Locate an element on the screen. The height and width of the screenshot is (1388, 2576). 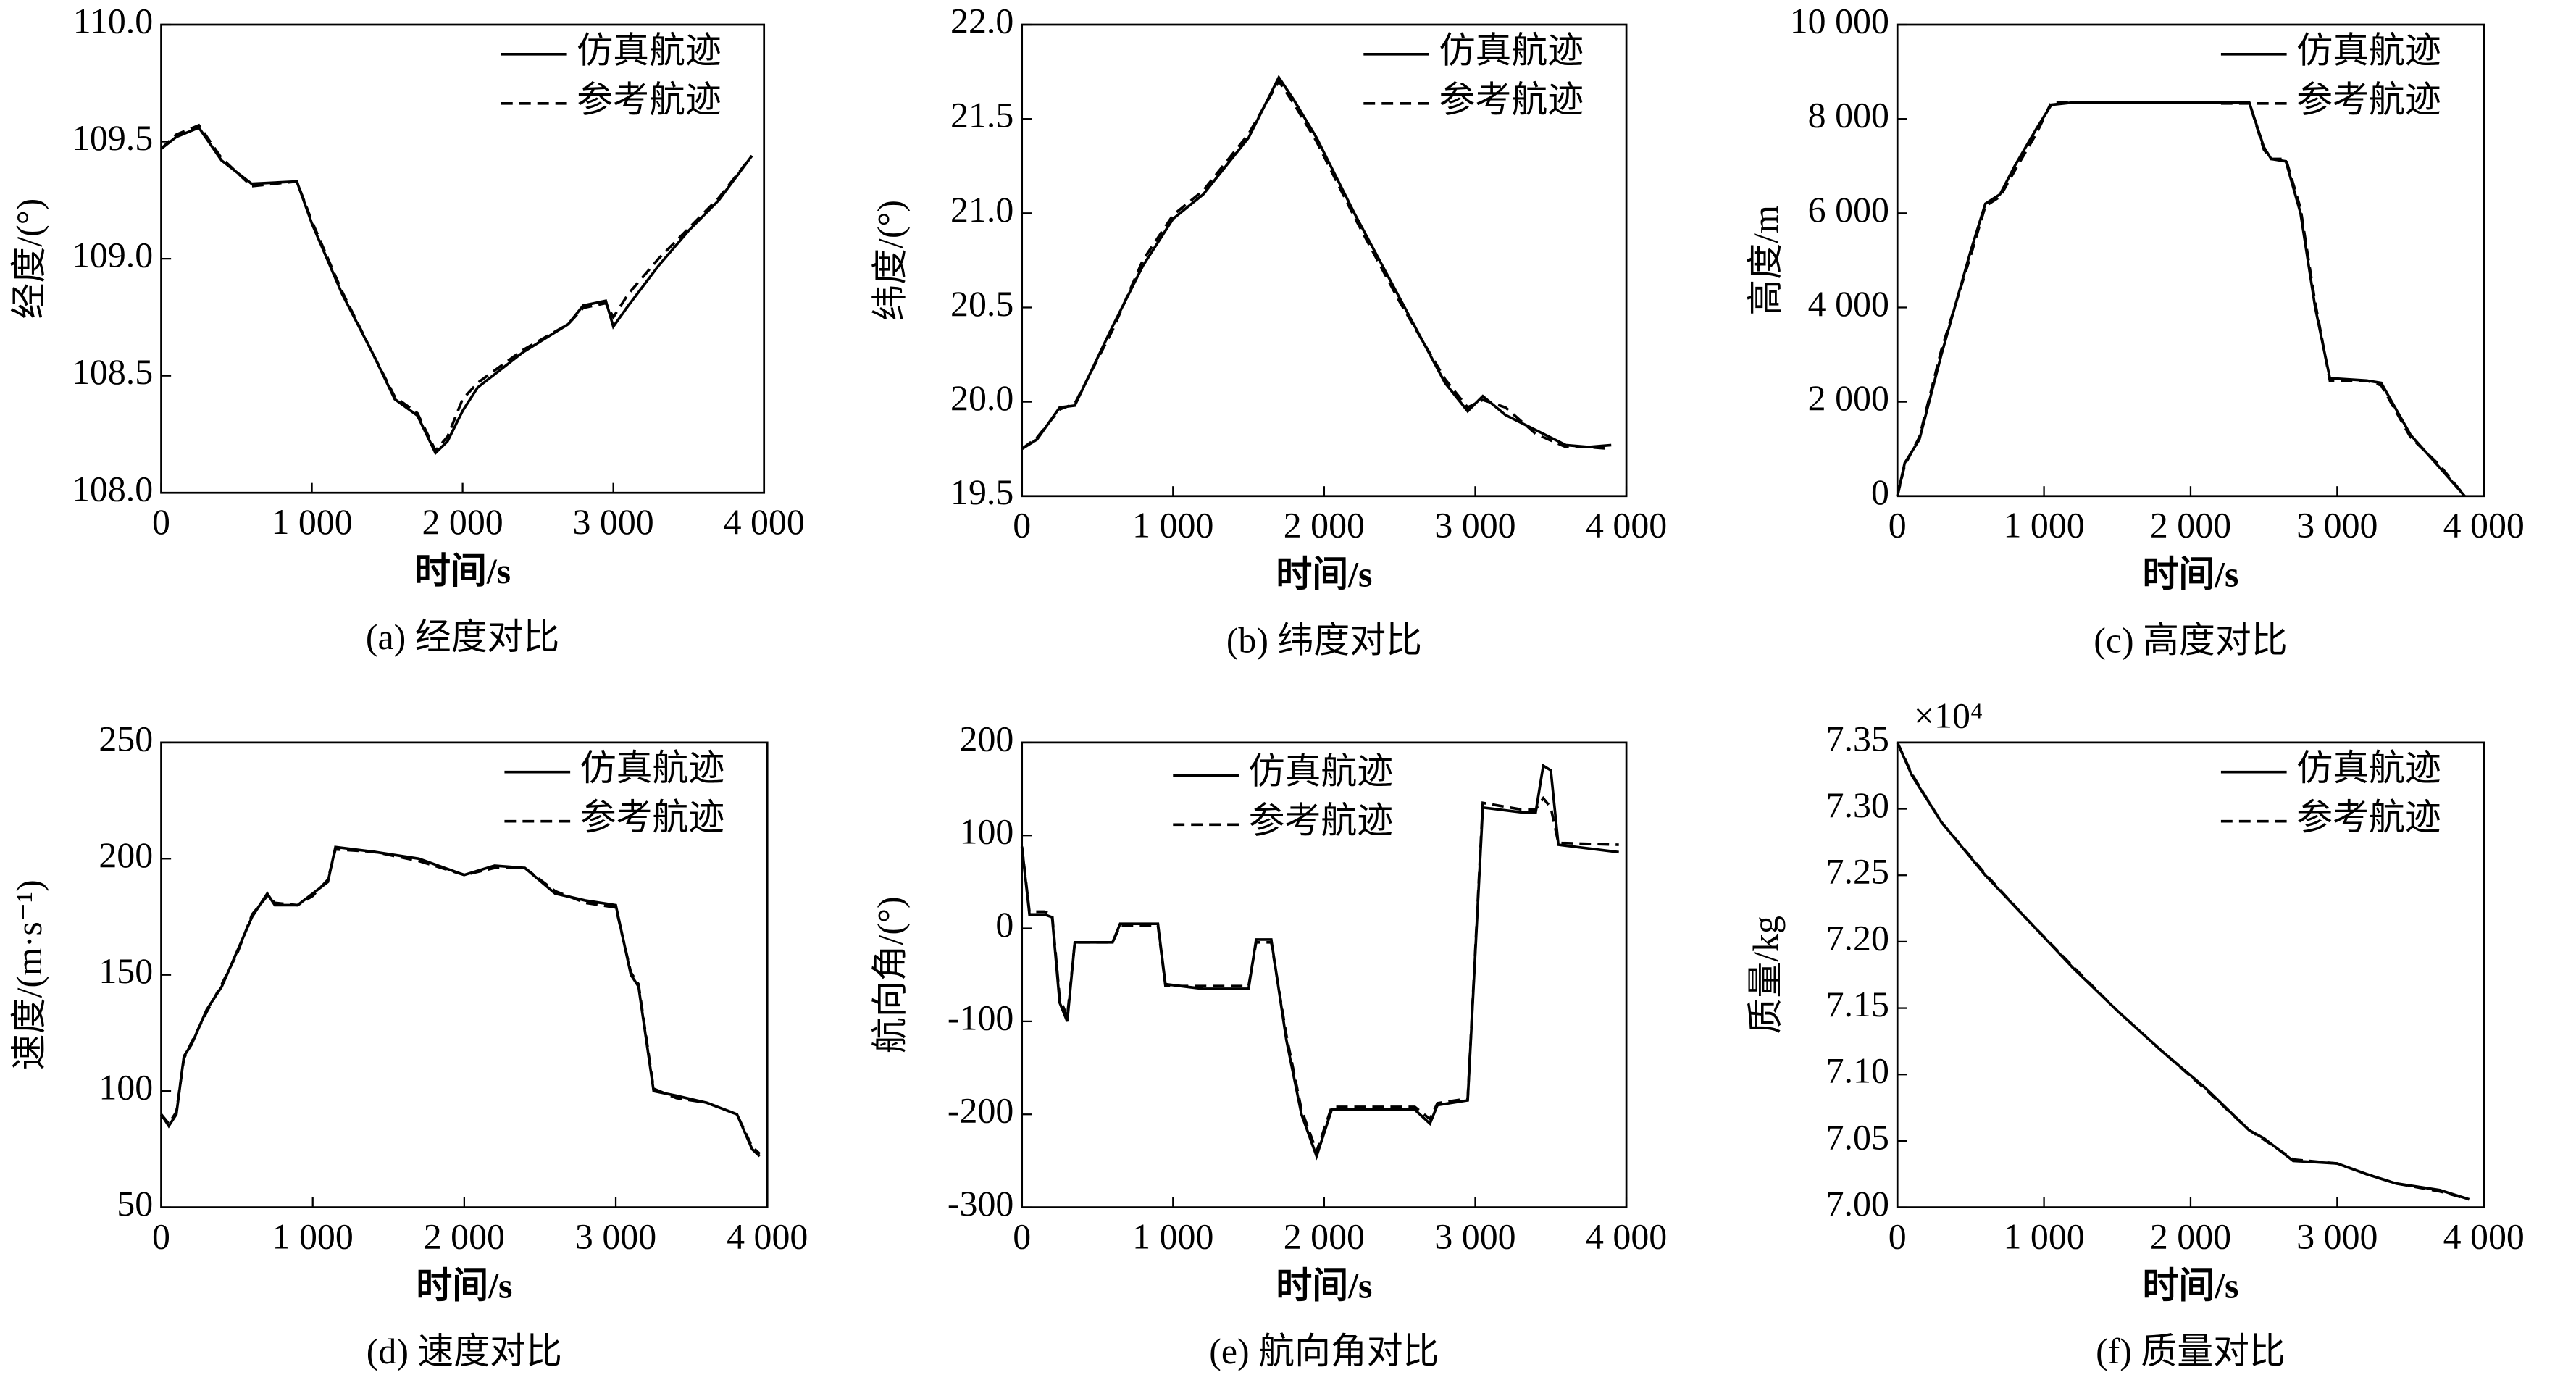
y-tick-label: 110.0 is located at coordinates (113, 21).